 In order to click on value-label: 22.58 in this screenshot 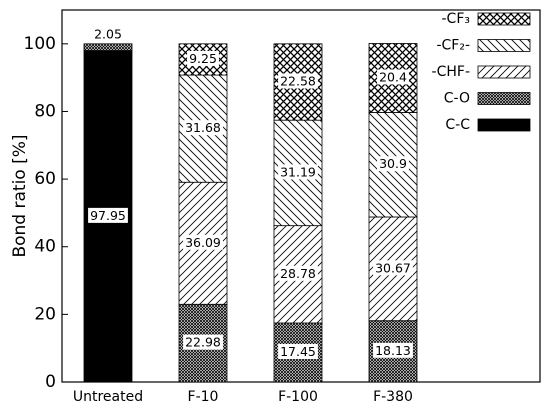, I will do `click(298, 80)`.